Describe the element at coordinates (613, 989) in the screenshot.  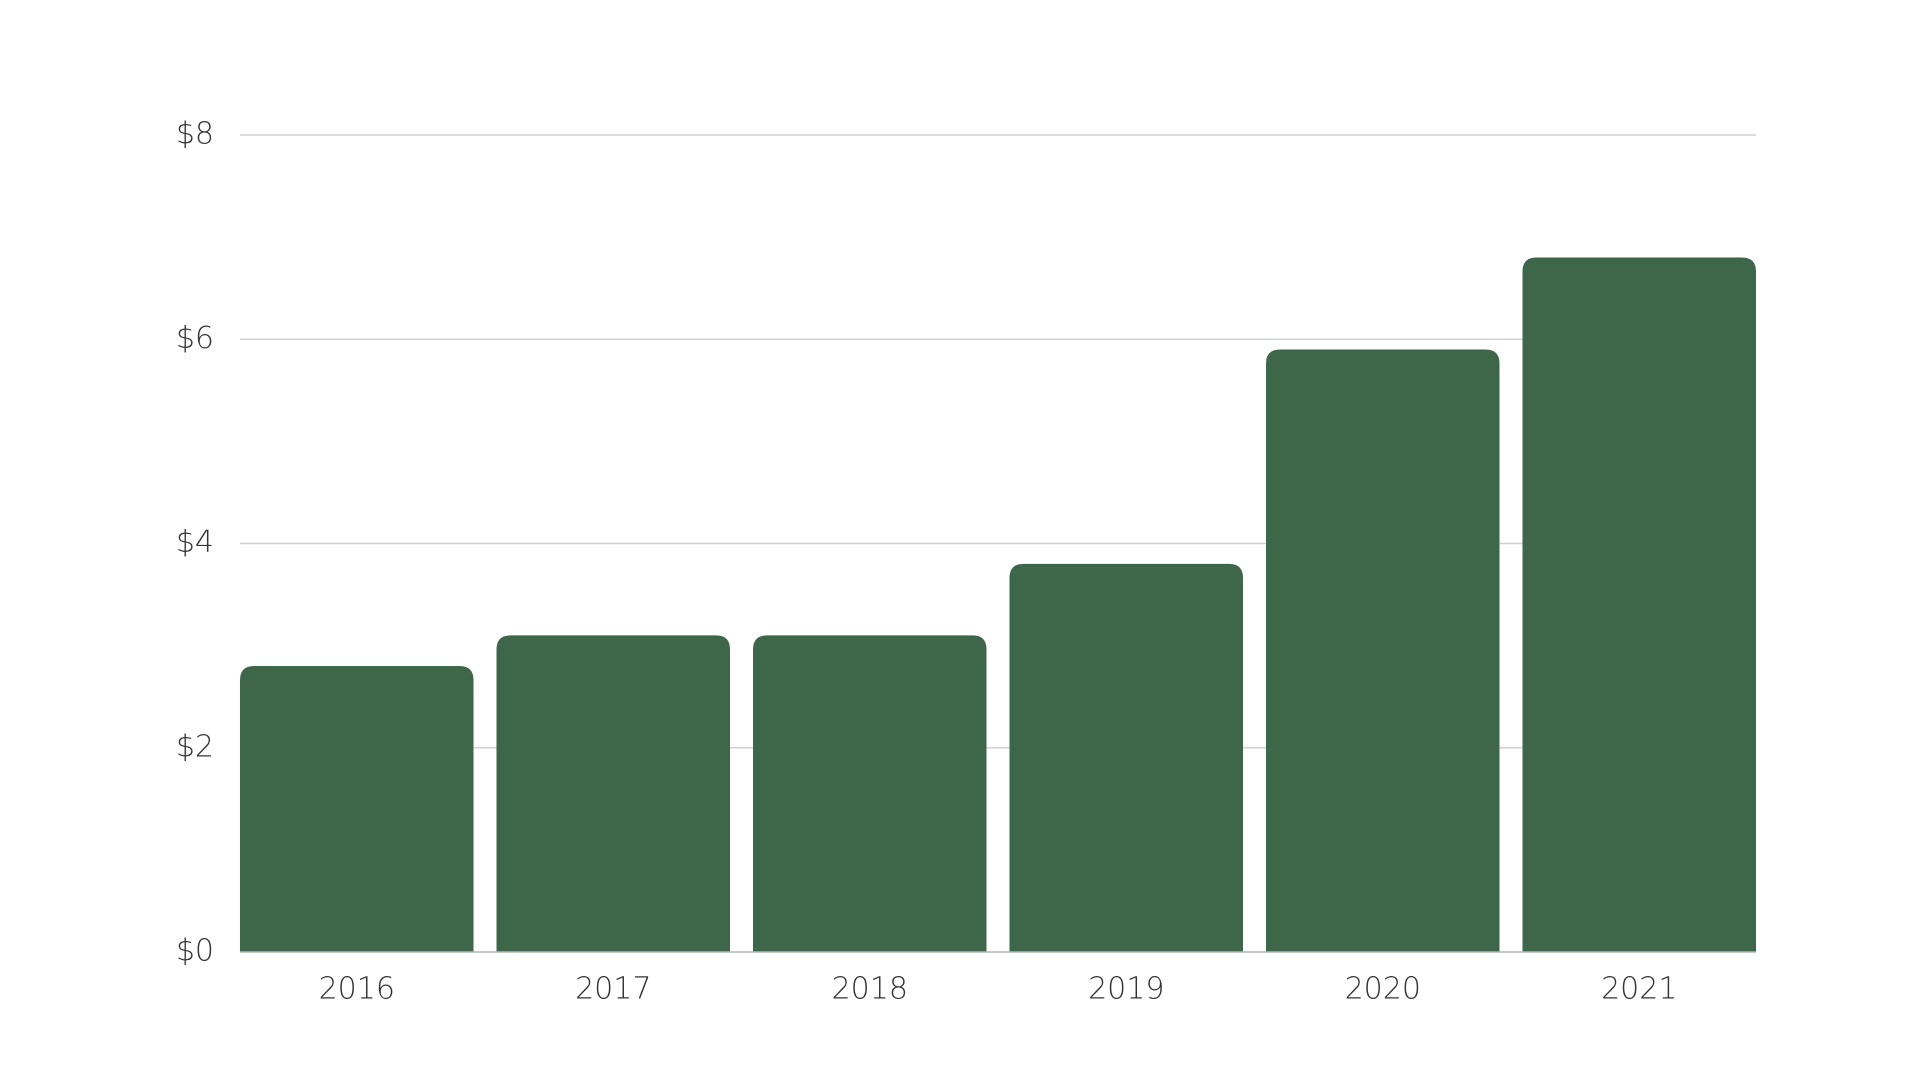
I see `x-tick-label: 2017` at that location.